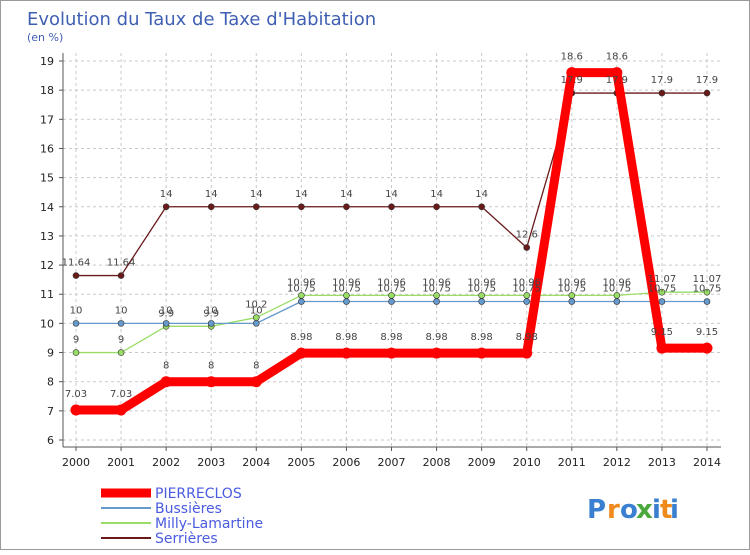 The height and width of the screenshot is (555, 750). I want to click on y-tick-label: 13, so click(47, 236).